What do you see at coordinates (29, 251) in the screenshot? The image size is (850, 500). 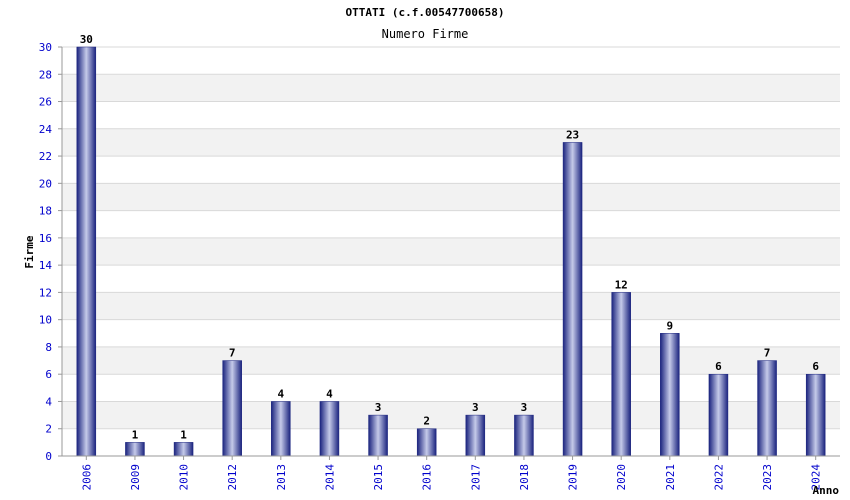 I see `y-axis-label: Firme` at bounding box center [29, 251].